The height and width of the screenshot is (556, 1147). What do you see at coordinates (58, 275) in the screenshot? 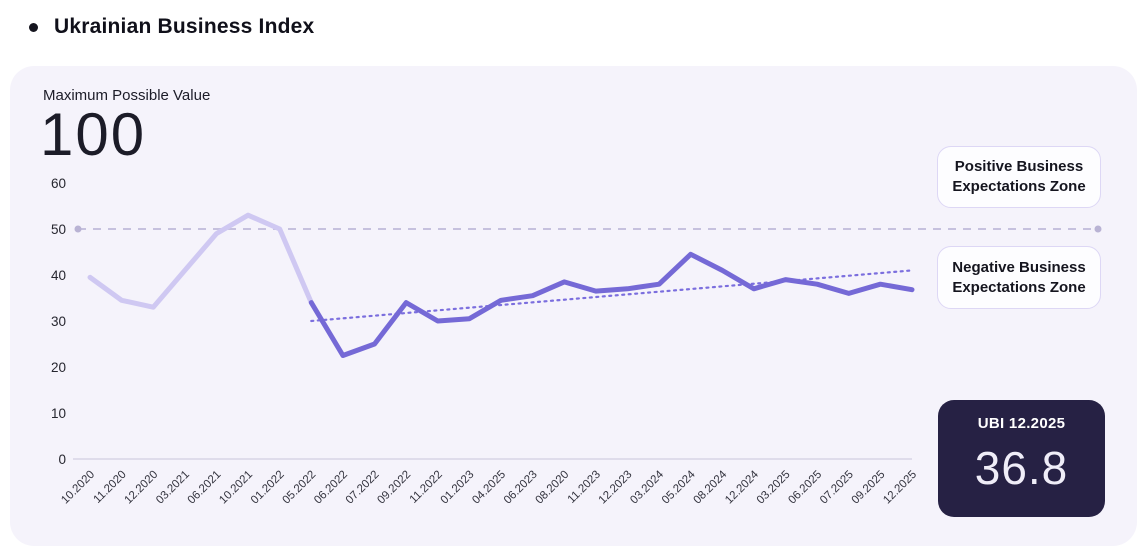
I see `y-tick-label: 40` at bounding box center [58, 275].